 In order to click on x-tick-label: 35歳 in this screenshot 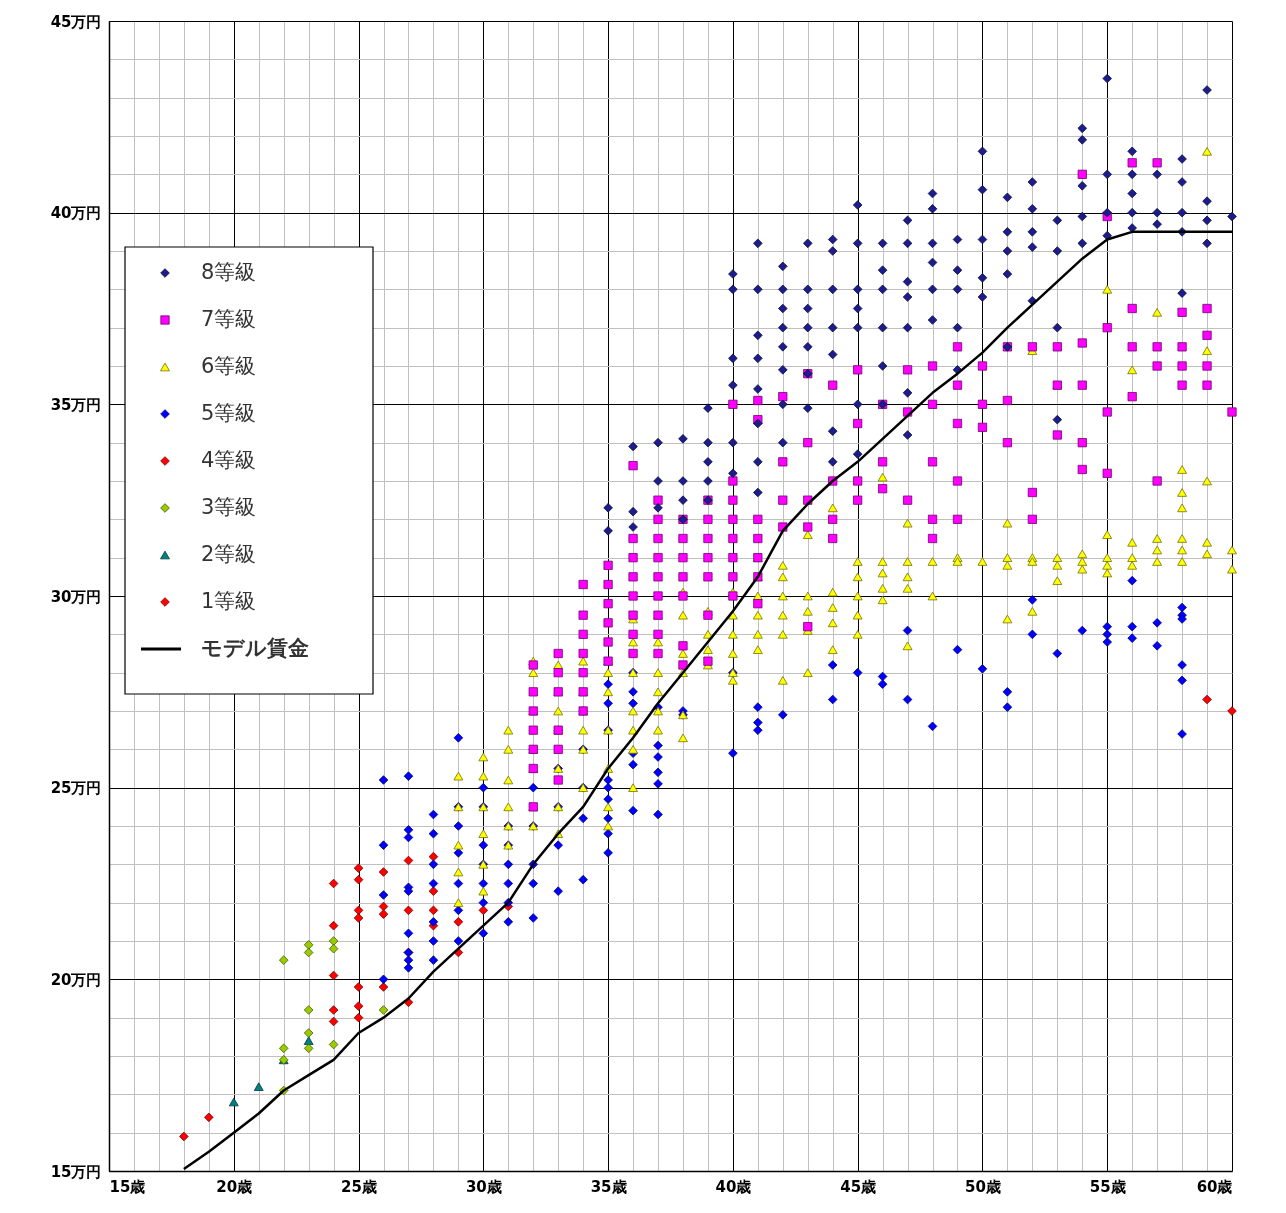, I will do `click(608, 1186)`.